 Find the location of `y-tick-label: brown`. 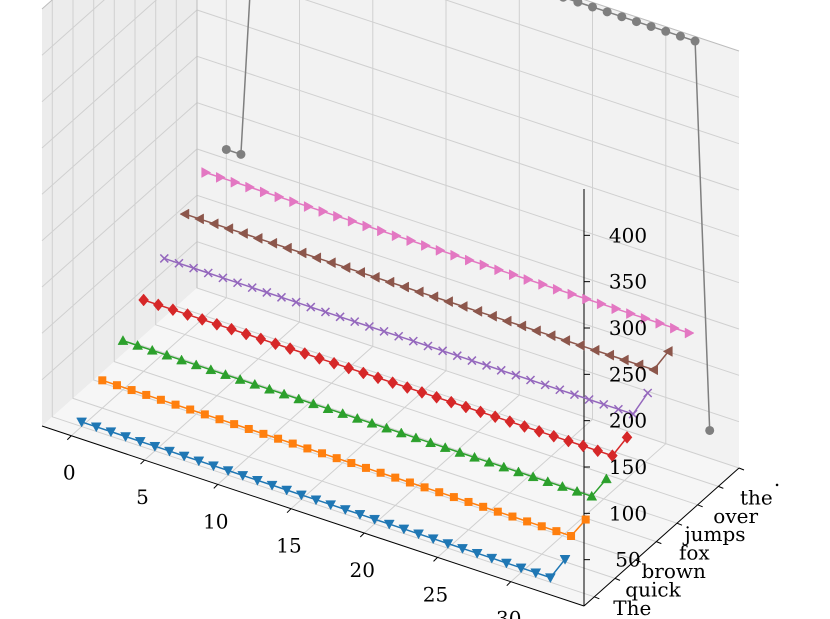

y-tick-label: brown is located at coordinates (673, 571).